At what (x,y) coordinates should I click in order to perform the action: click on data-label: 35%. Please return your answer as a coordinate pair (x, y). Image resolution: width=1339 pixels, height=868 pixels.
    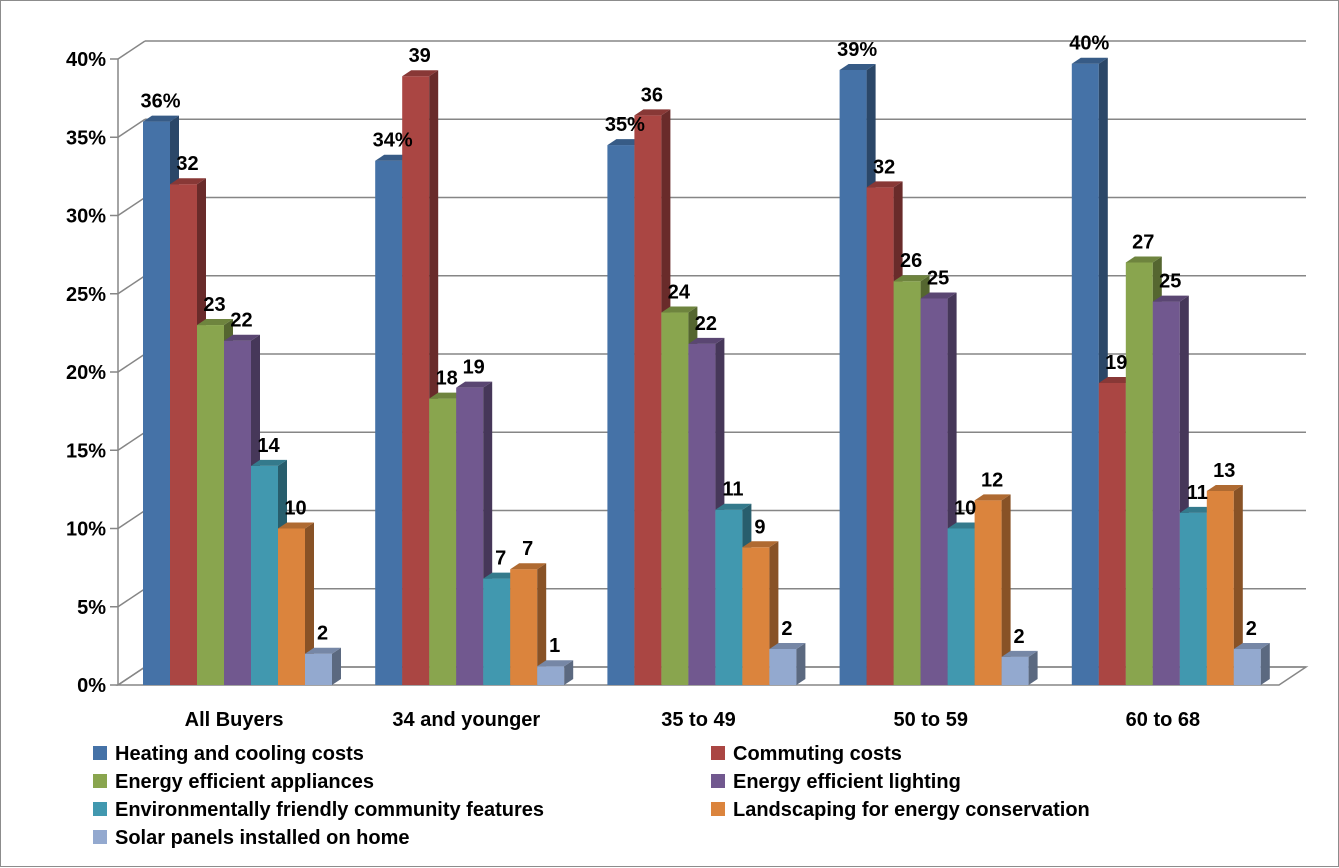
    Looking at the image, I should click on (625, 125).